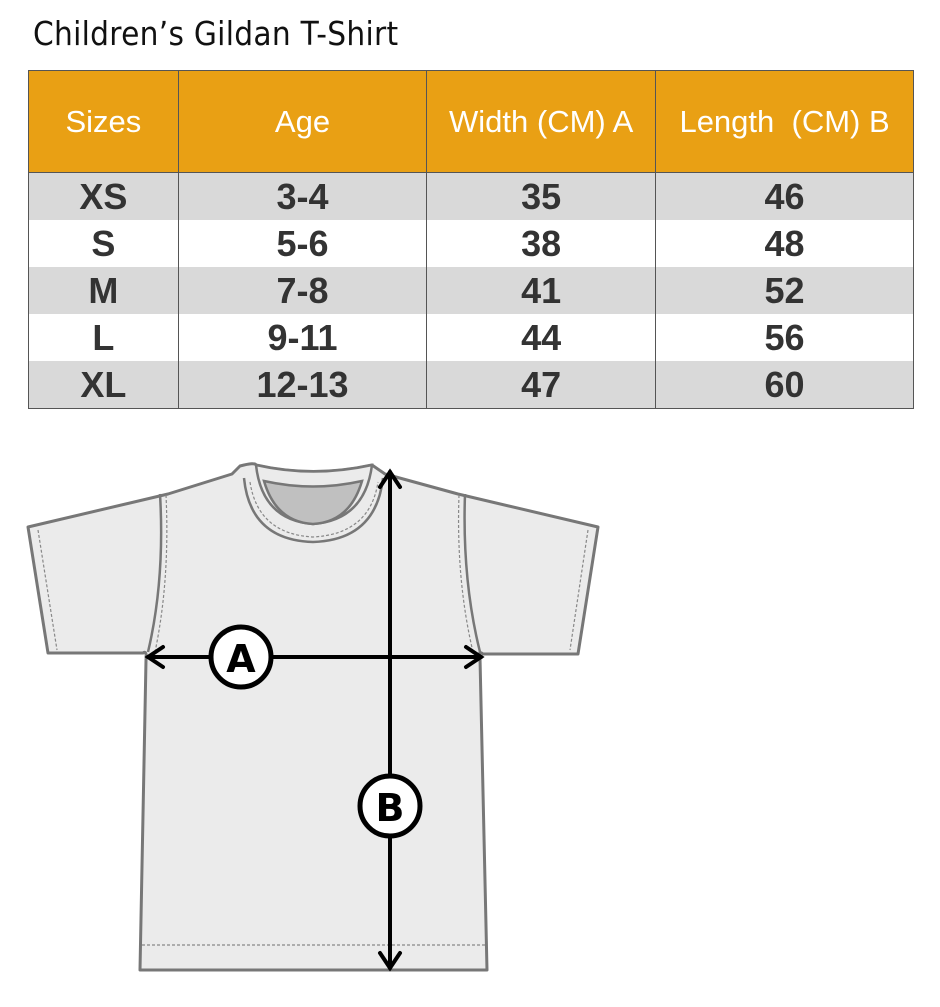 The image size is (940, 1007). I want to click on width-arrow-a, so click(314, 657).